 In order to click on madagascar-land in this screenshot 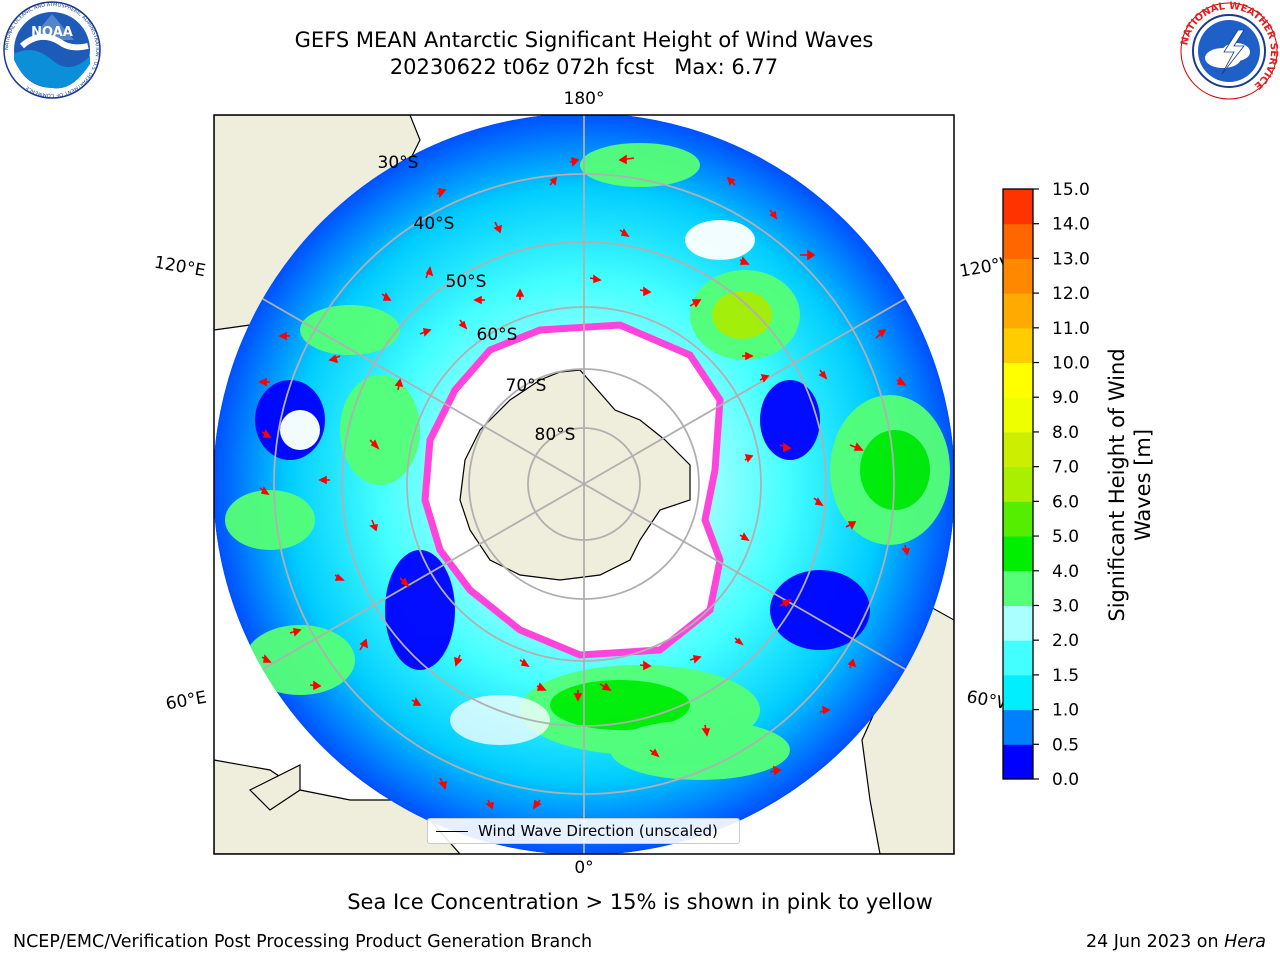, I will do `click(274, 787)`.